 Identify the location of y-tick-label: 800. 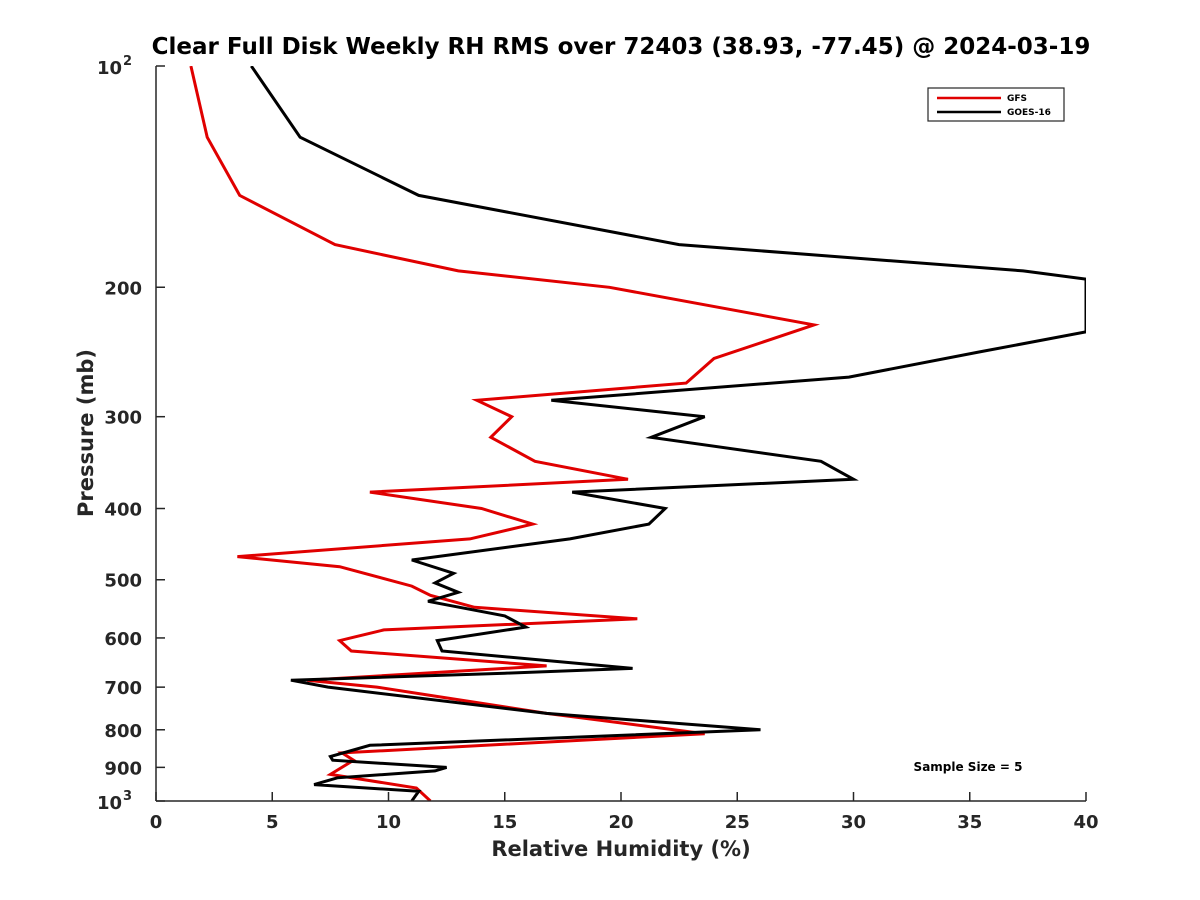
(123, 731).